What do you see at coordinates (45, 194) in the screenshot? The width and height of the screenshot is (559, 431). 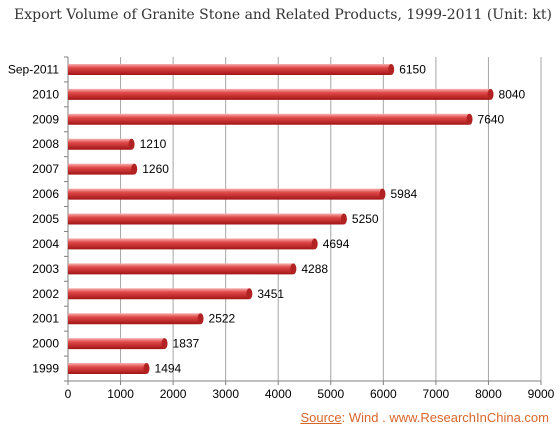 I see `category-label: 2006` at bounding box center [45, 194].